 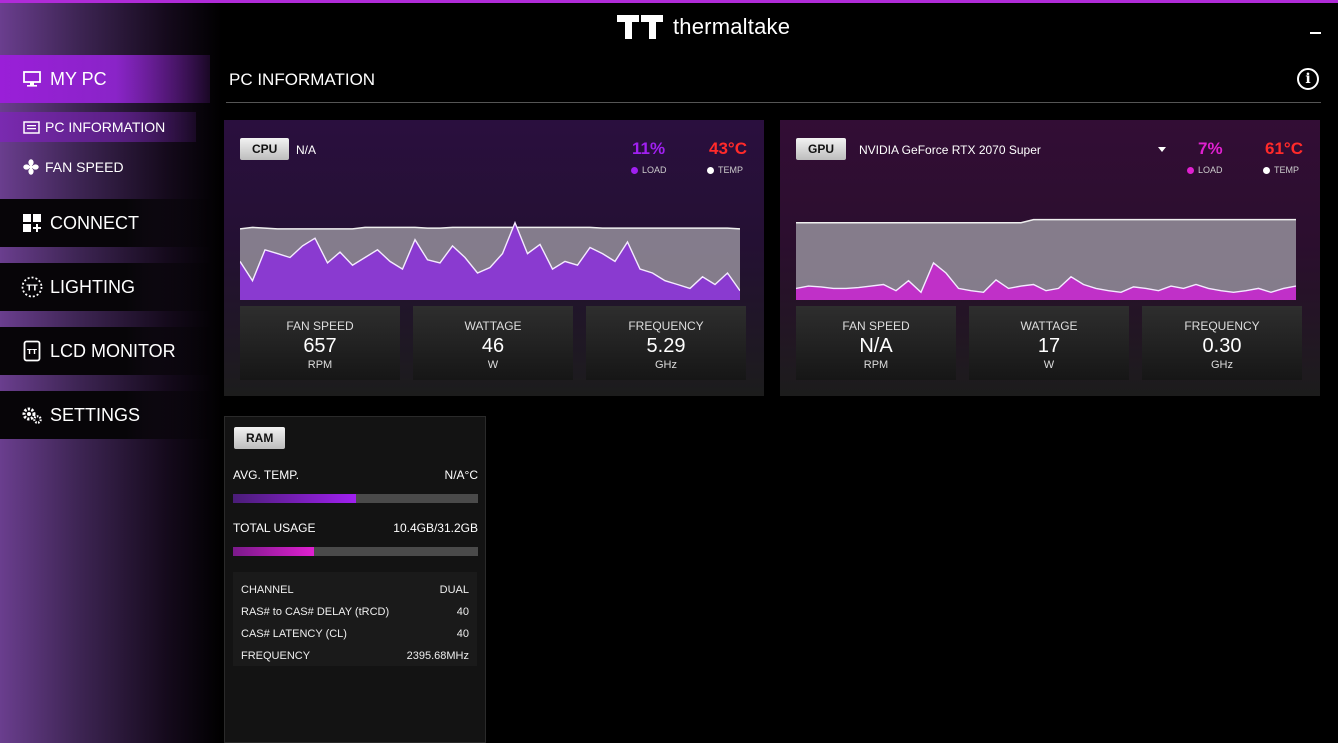 I want to click on spec-row: RAS# to CAS# DELAY (tRCD) 40, so click(x=355, y=612).